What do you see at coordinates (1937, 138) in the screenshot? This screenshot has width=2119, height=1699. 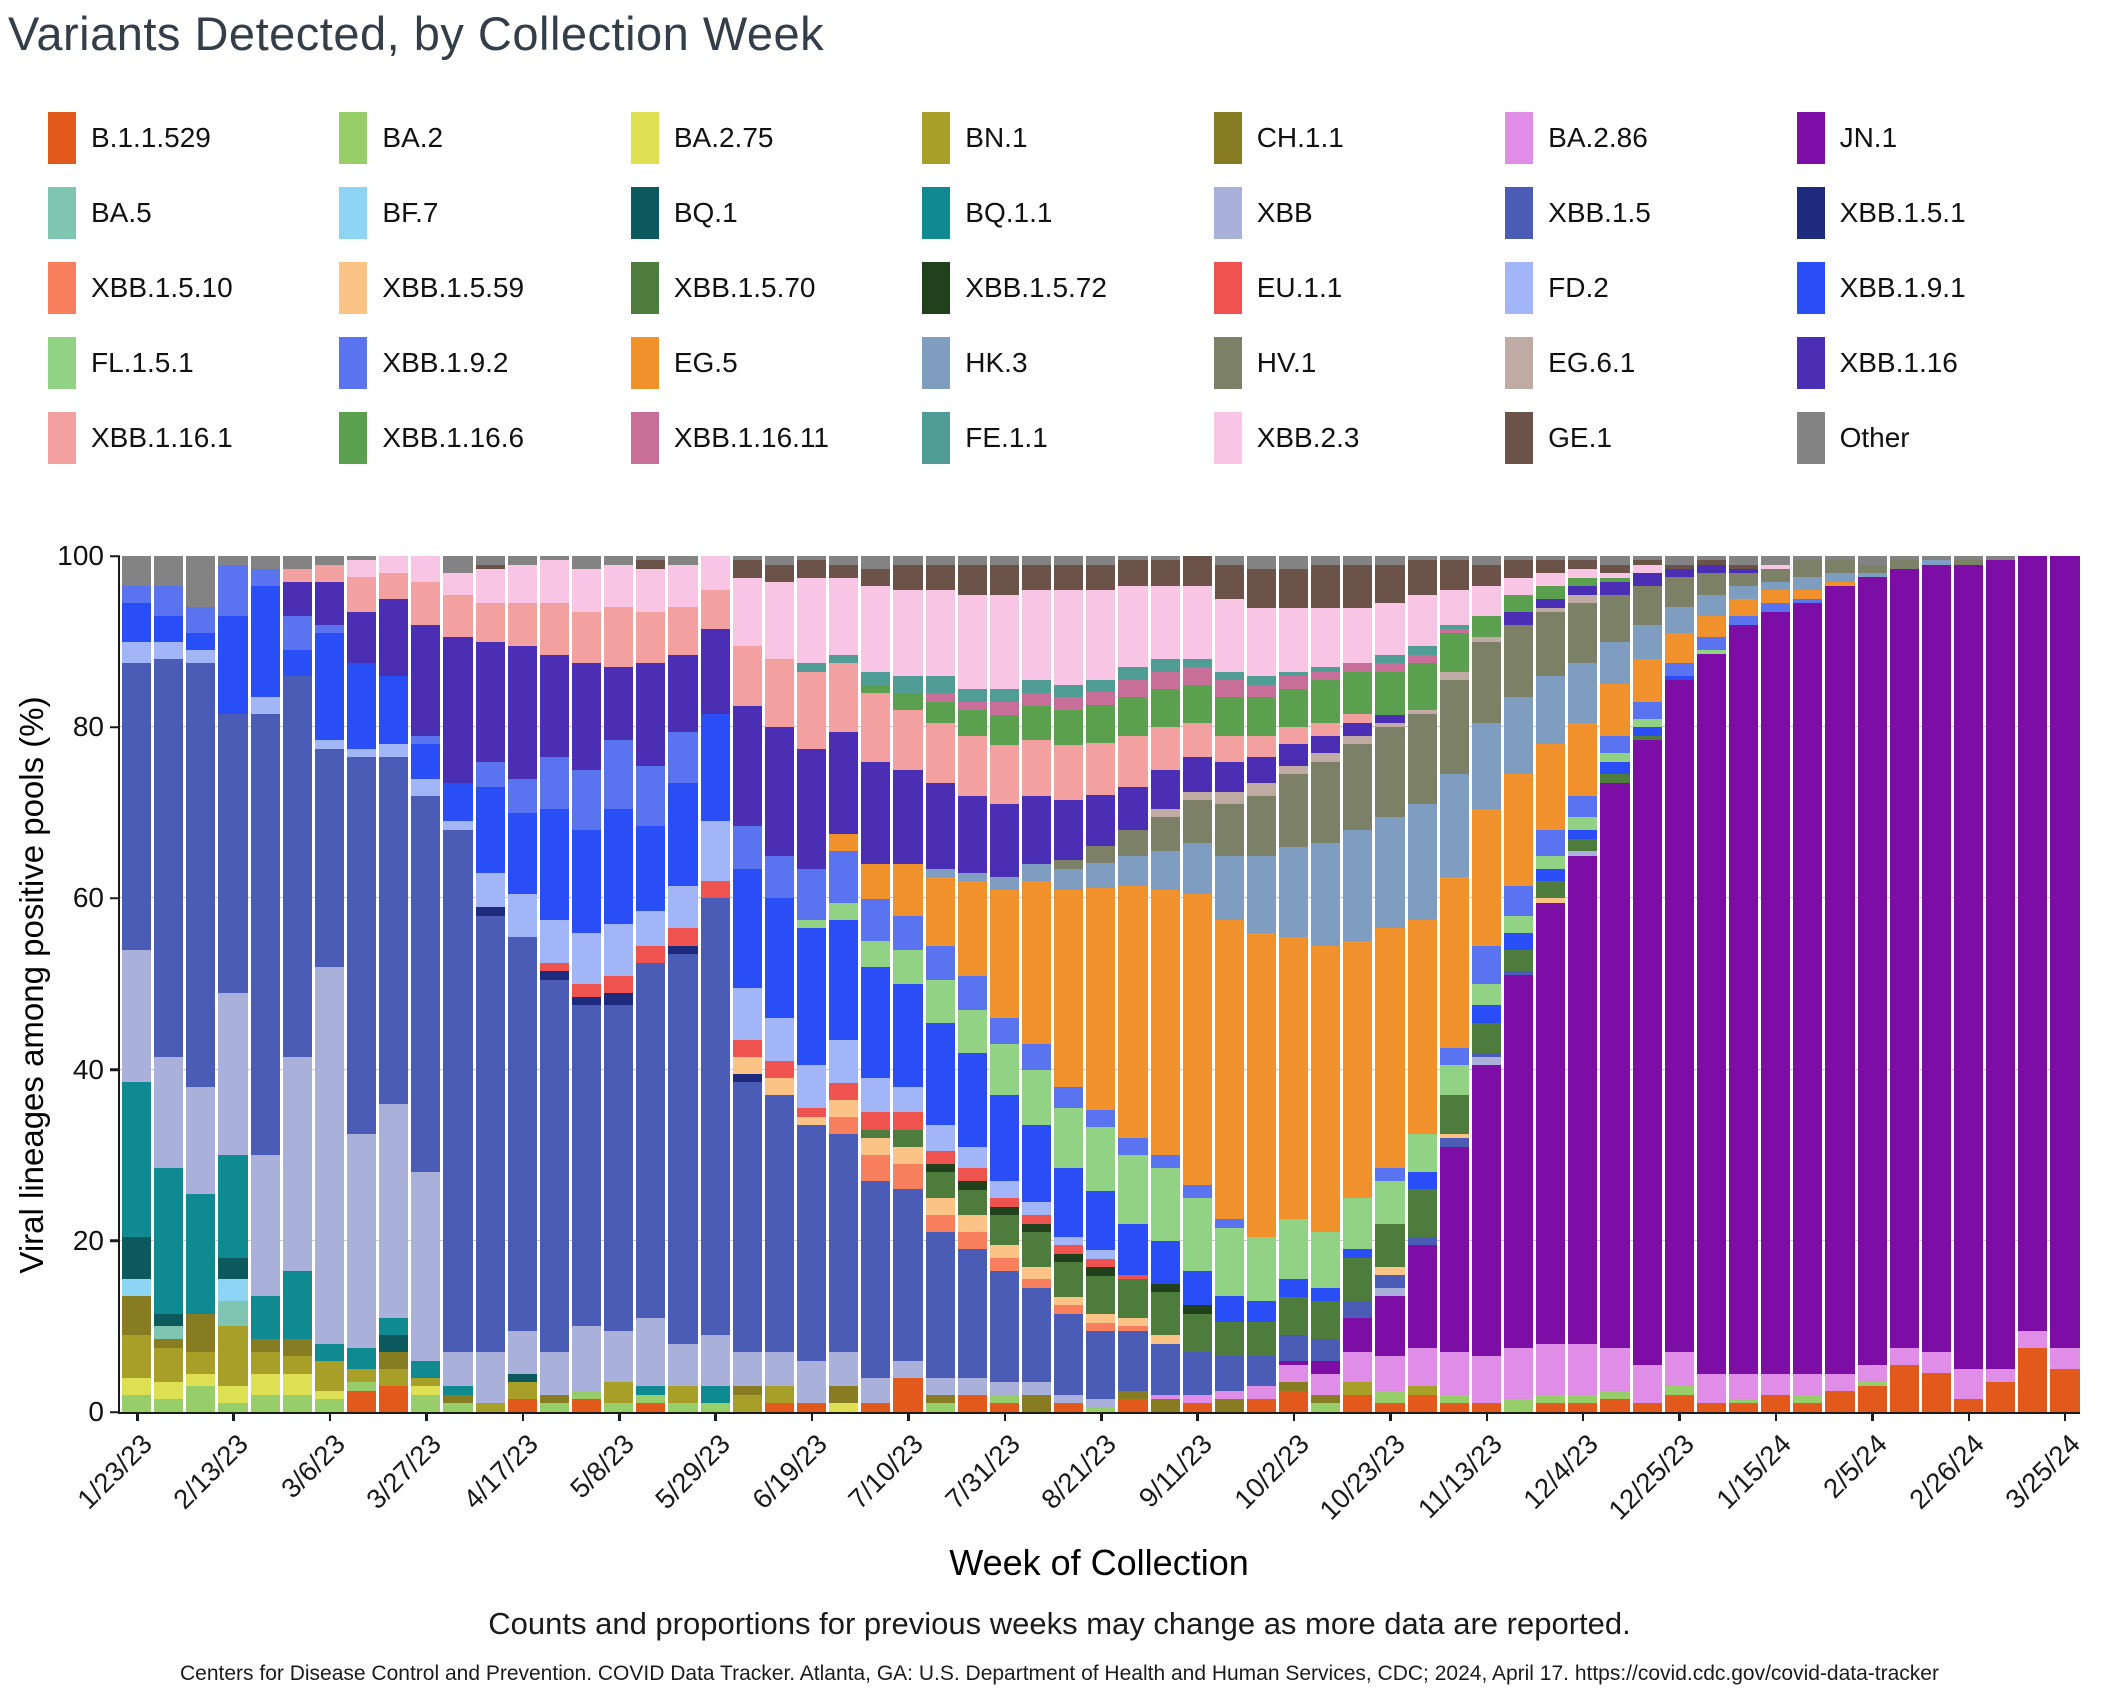 I see `legend-item-JN.1: JN.1` at bounding box center [1937, 138].